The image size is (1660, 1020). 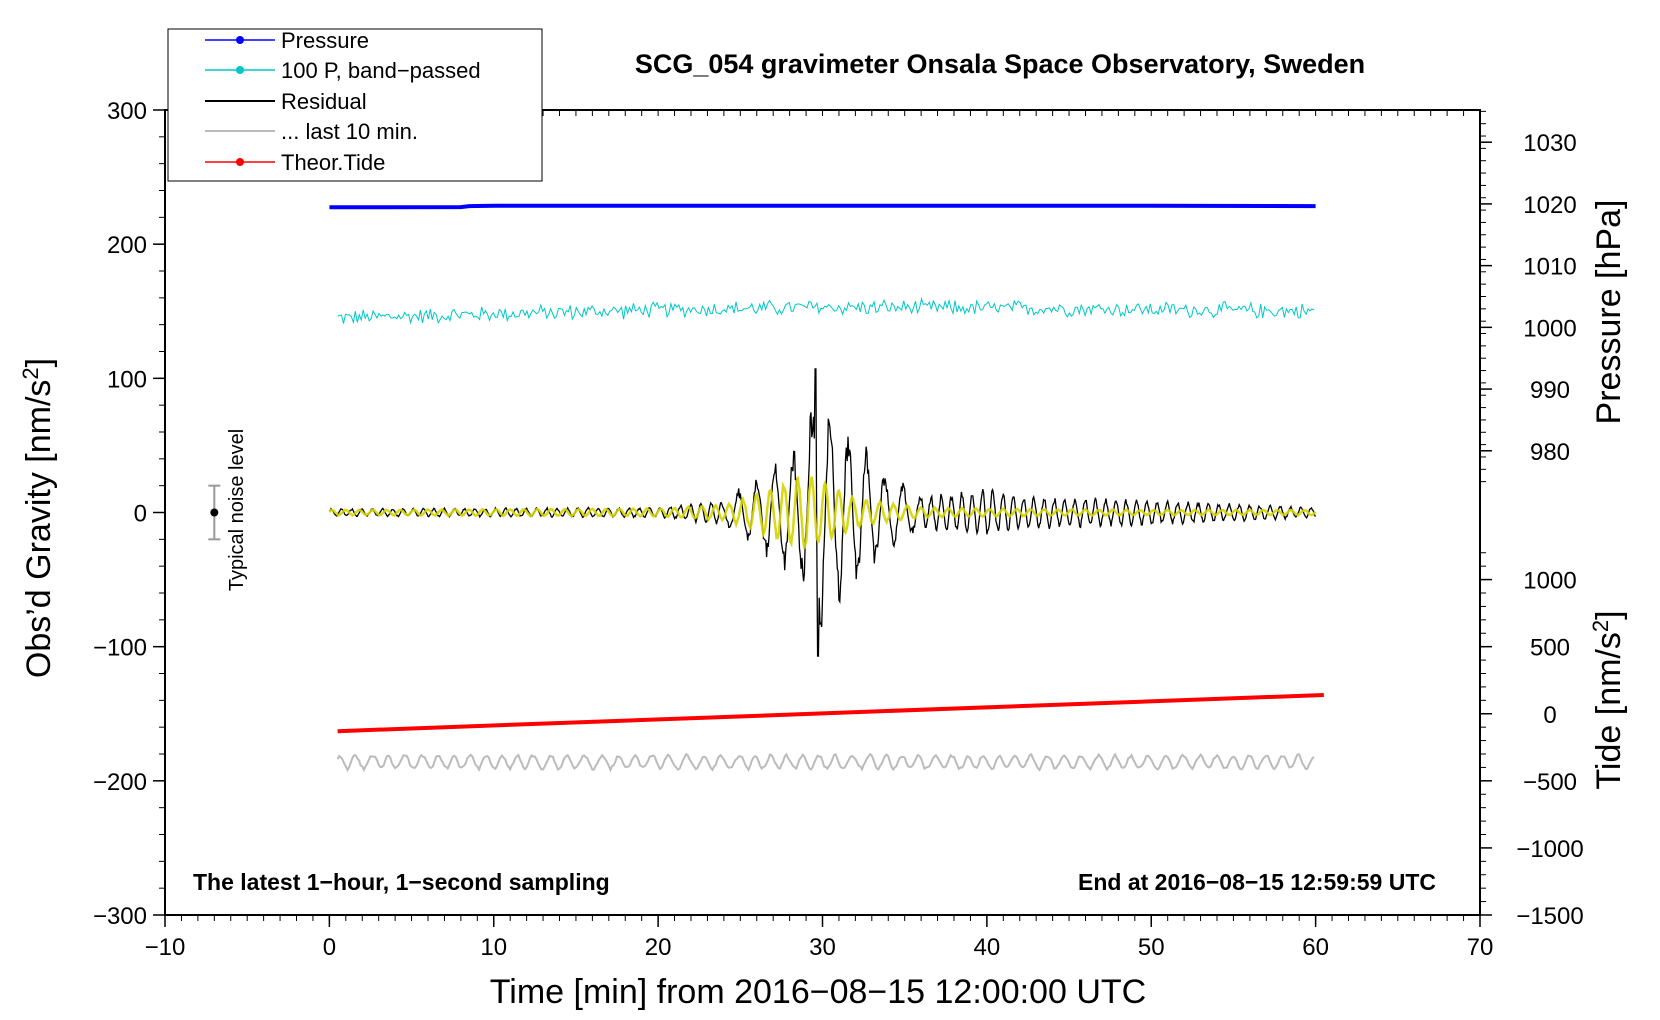 I want to click on legend-label-bandpassed: 100 P, band−passed, so click(x=381, y=70).